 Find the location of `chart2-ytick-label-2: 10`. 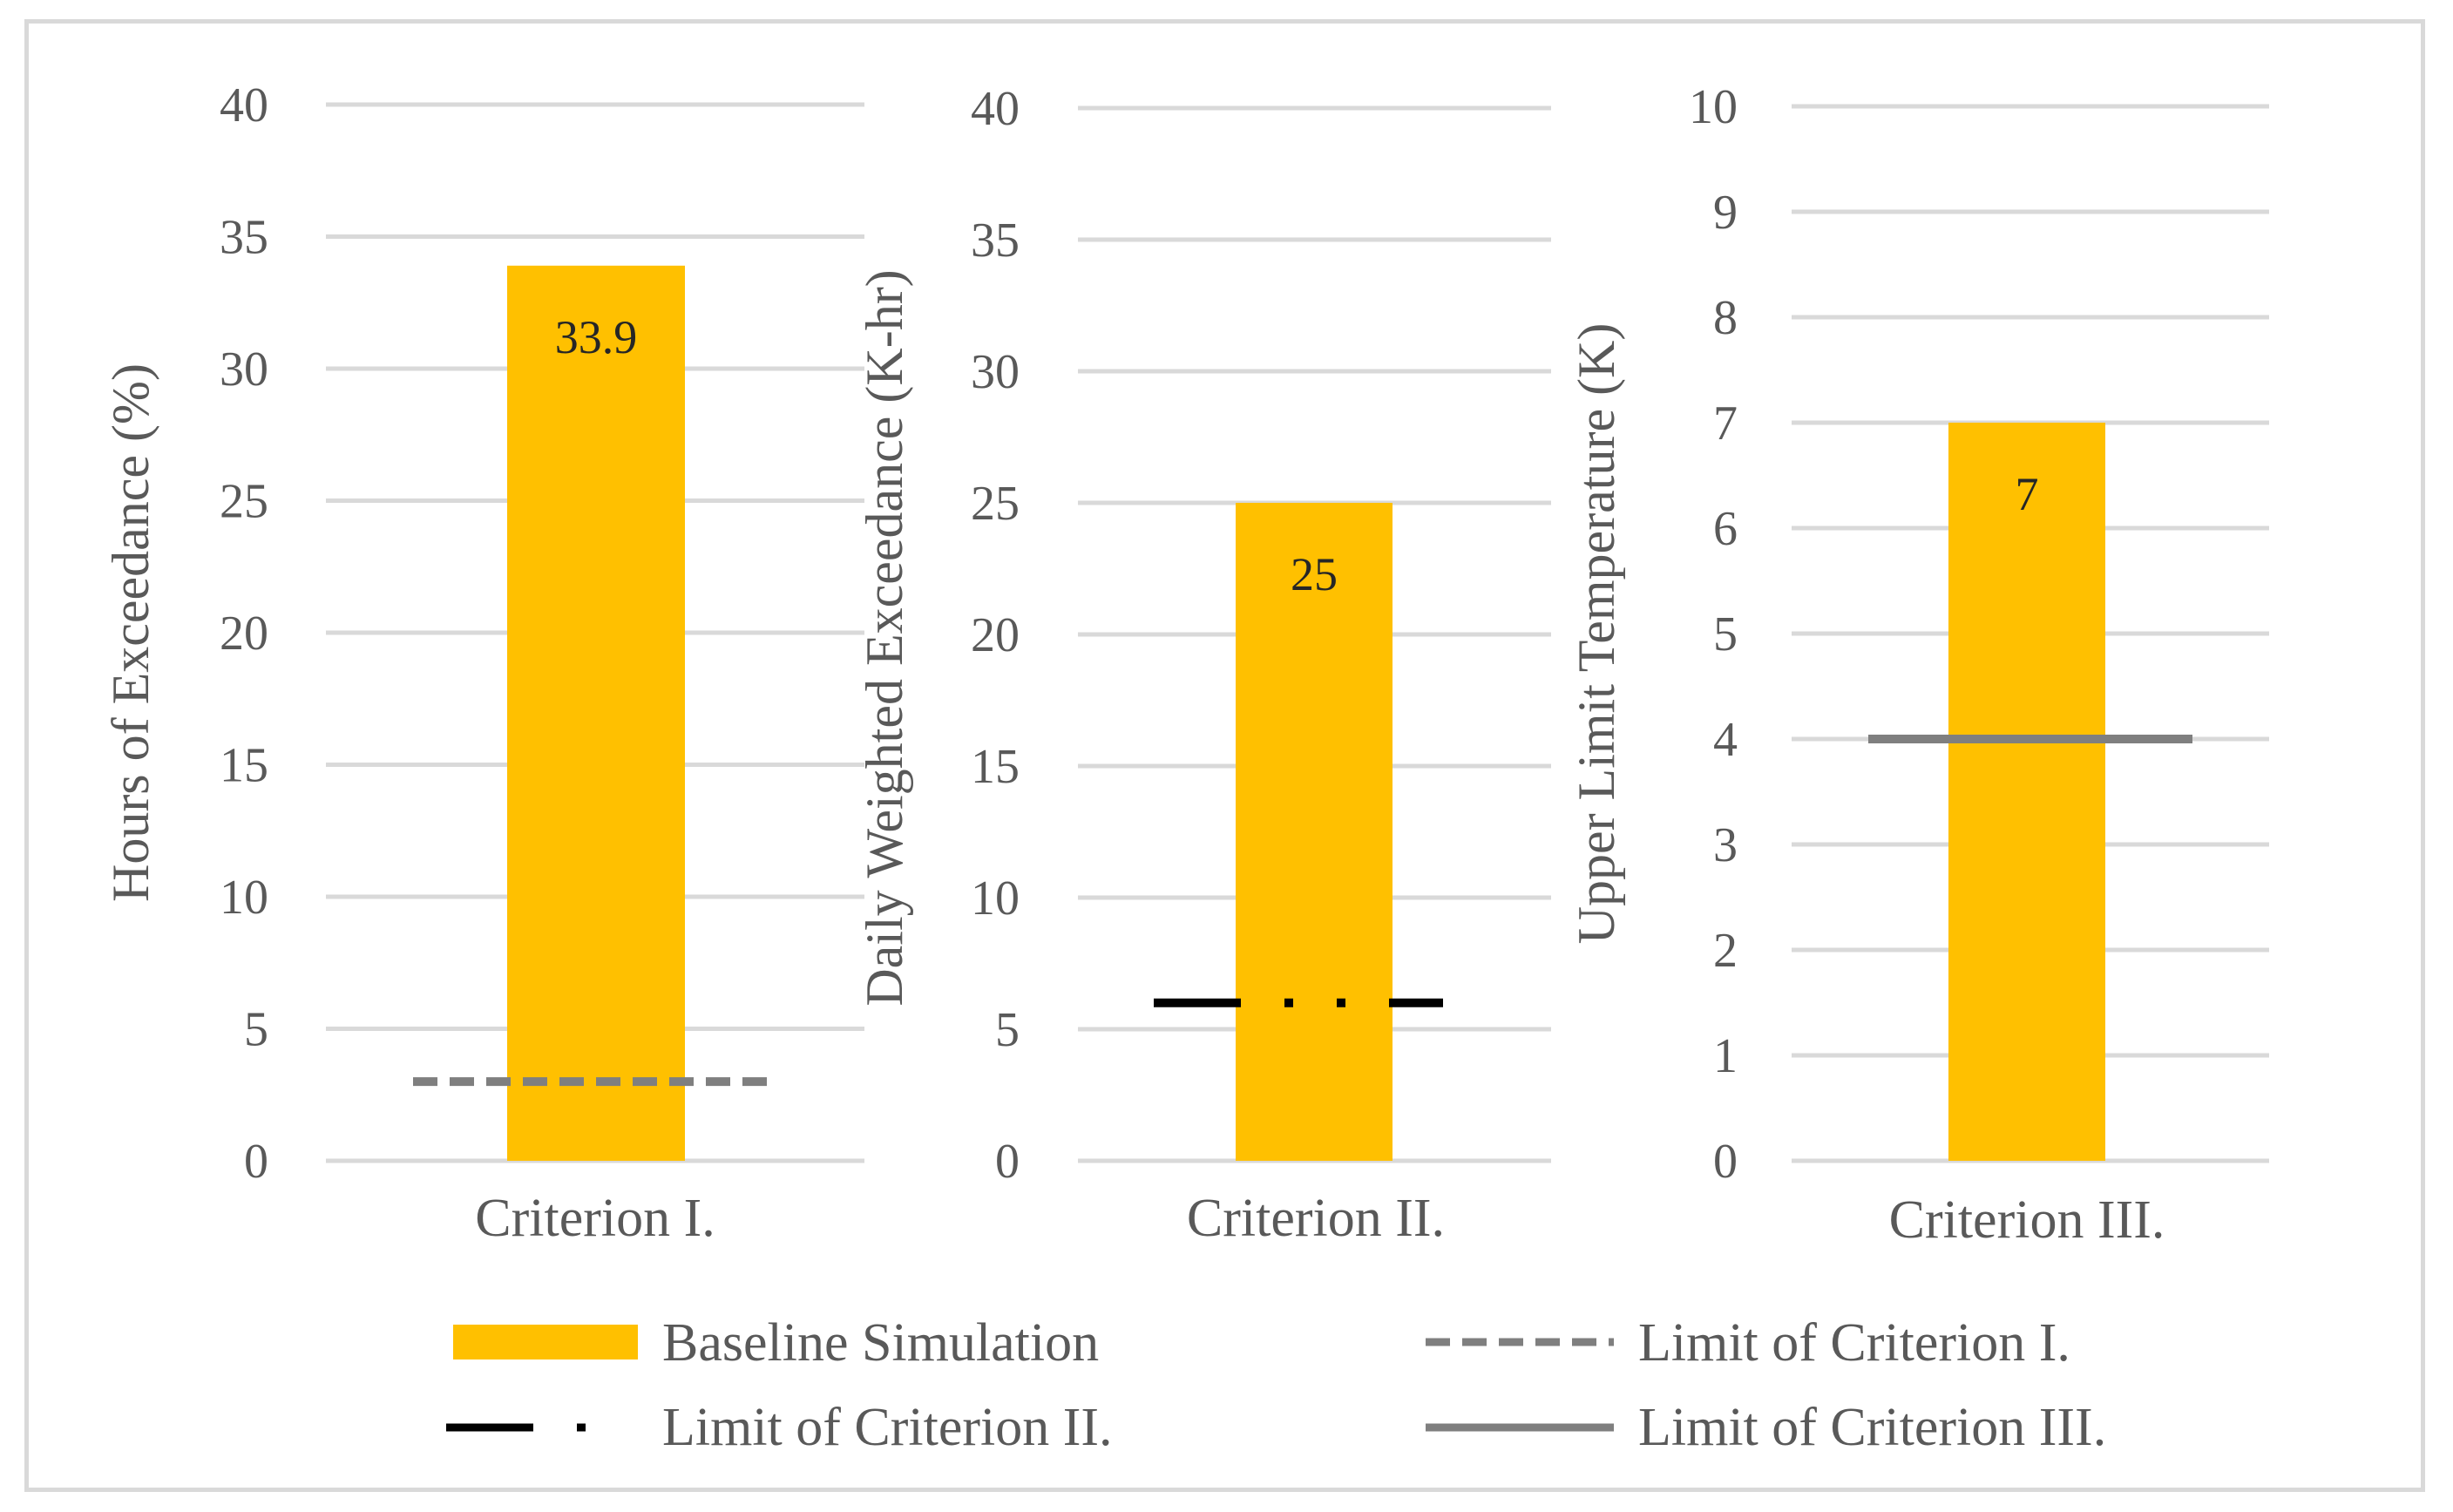

chart2-ytick-label-2: 10 is located at coordinates (995, 898).